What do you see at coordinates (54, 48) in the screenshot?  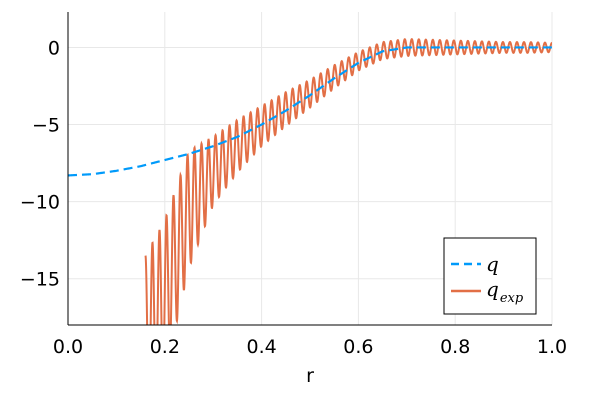 I see `y-tick-label: 0` at bounding box center [54, 48].